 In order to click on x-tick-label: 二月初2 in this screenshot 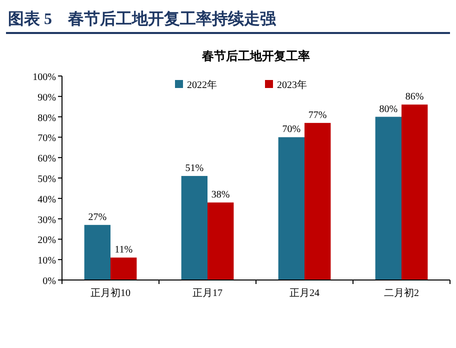, I will do `click(401, 293)`.